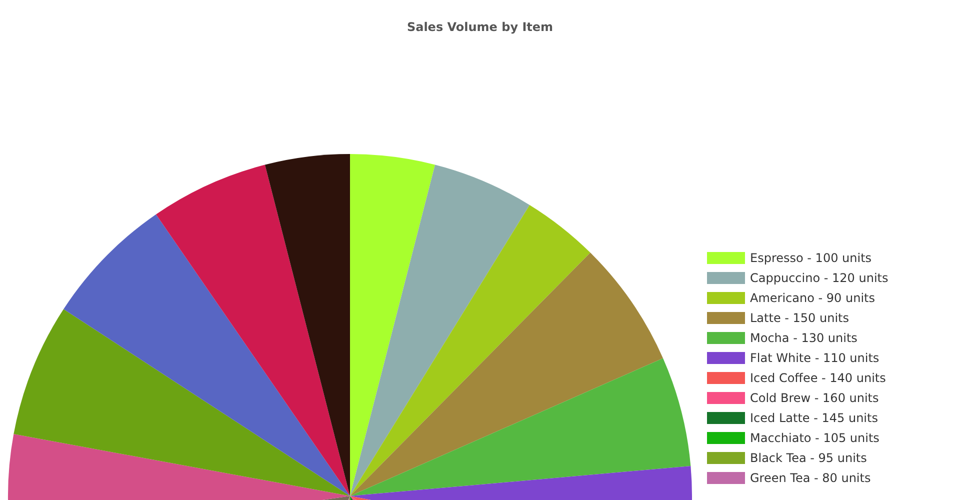  What do you see at coordinates (814, 418) in the screenshot?
I see `legend-label: Iced Latte - 145 units` at bounding box center [814, 418].